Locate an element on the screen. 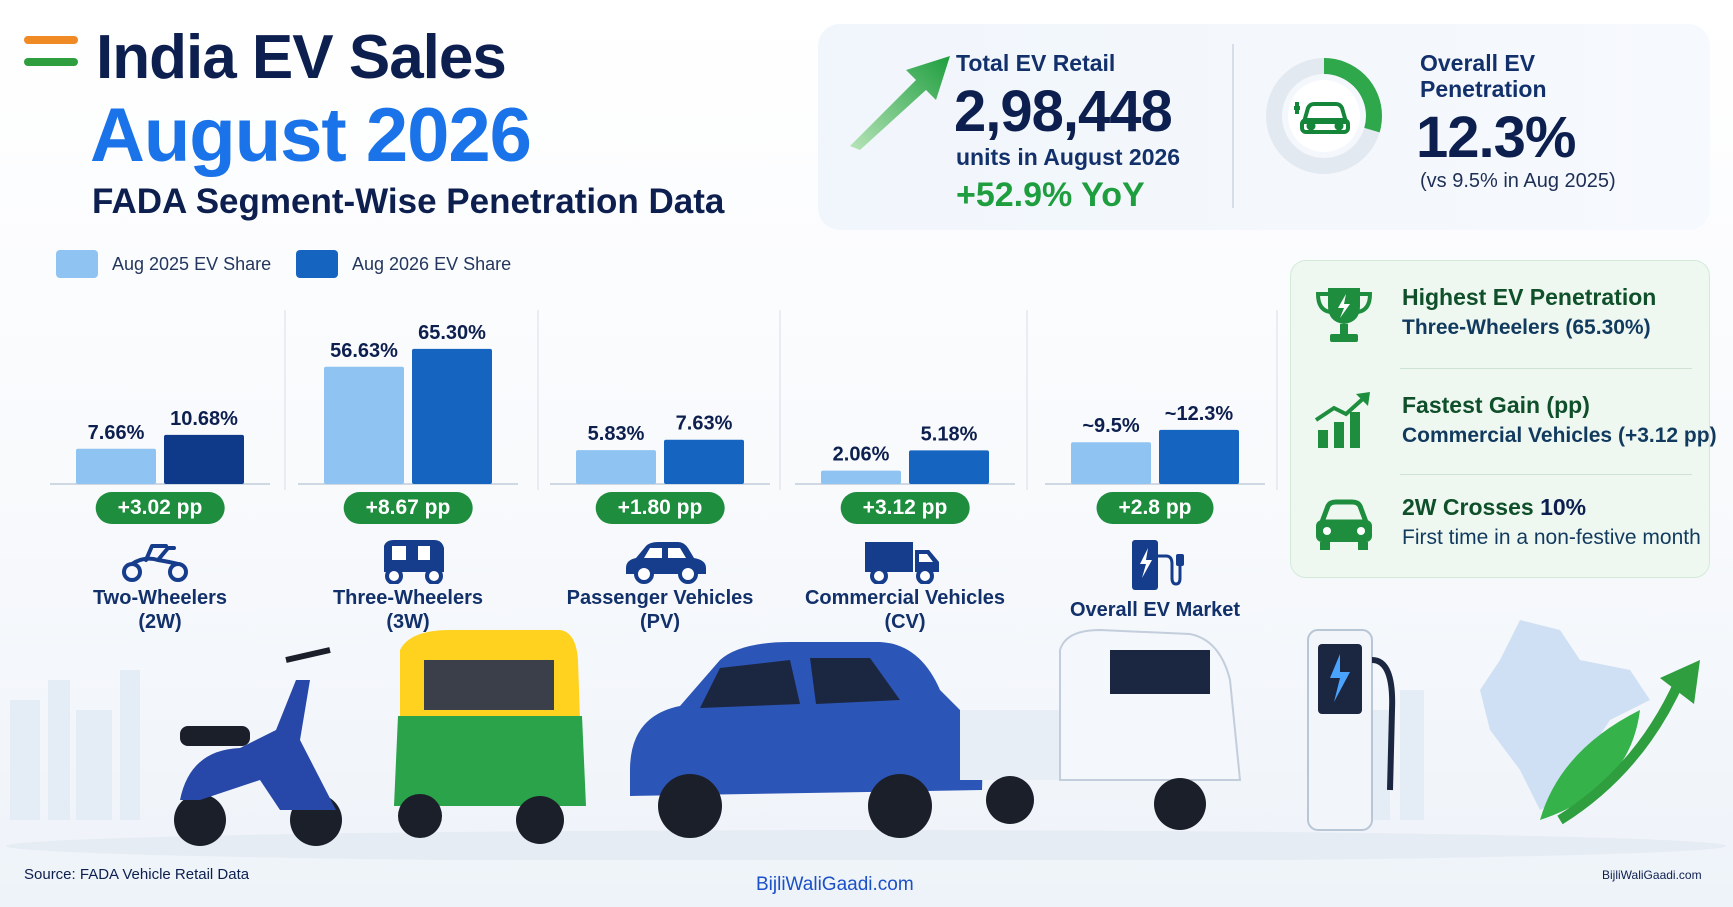 The image size is (1733, 907). segment-label-line1: Two-Wheelers is located at coordinates (160, 598).